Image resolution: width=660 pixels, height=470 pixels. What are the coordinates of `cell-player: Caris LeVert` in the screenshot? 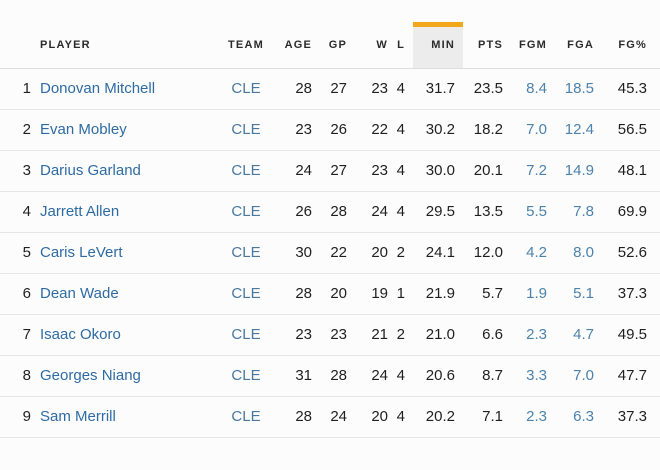 It's located at (129, 252).